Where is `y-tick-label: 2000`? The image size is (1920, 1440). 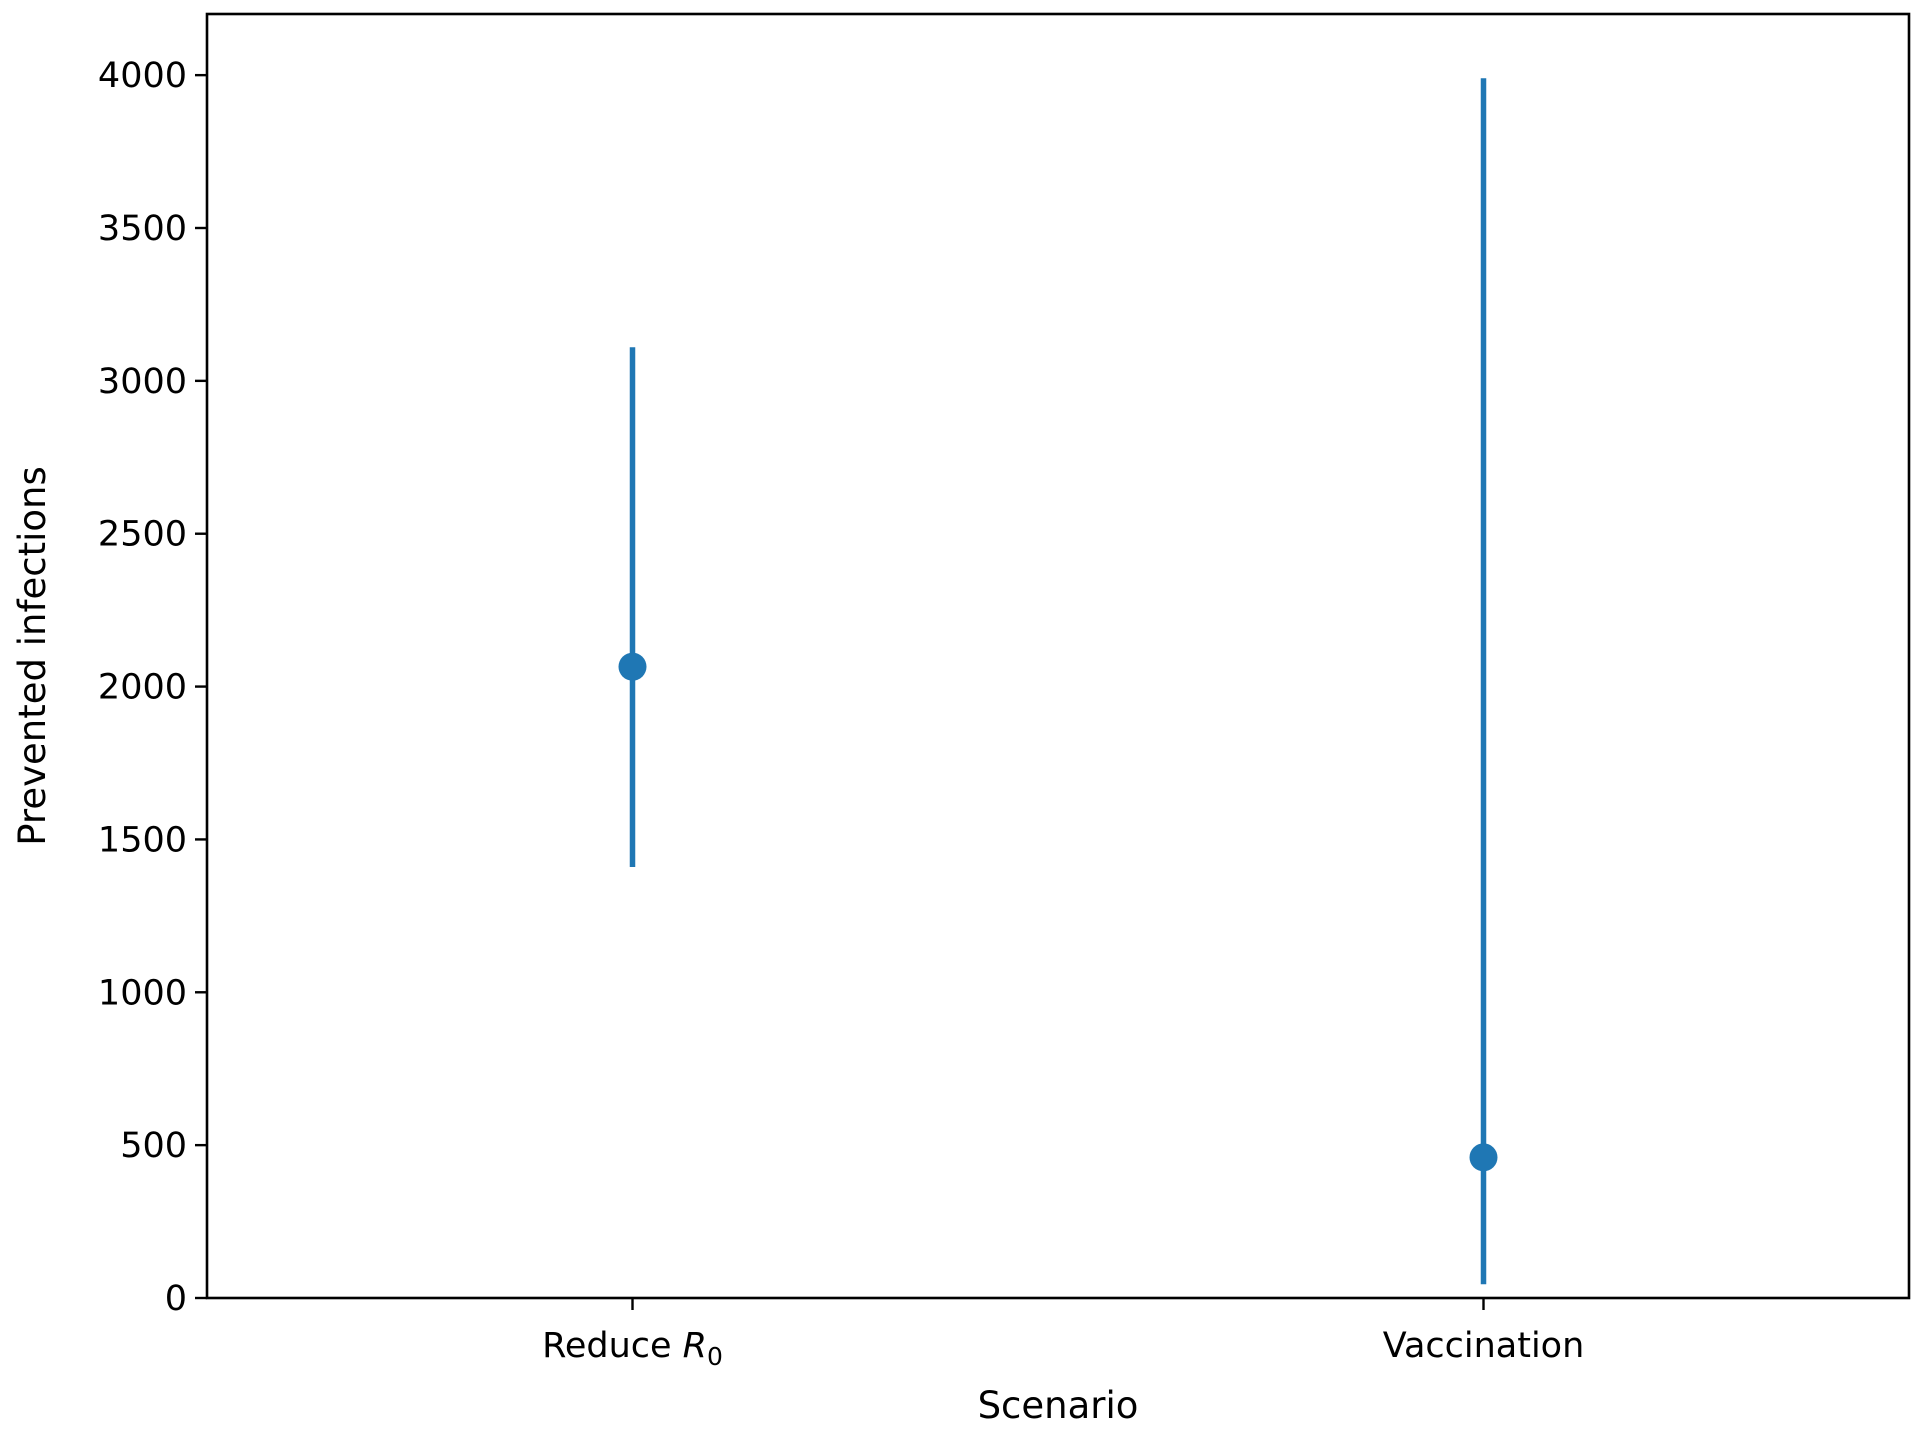
y-tick-label: 2000 is located at coordinates (142, 688).